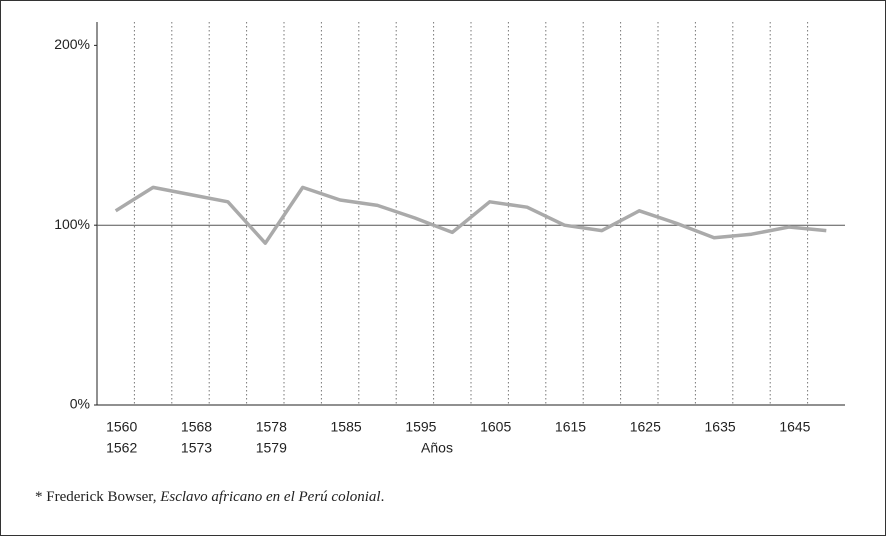  What do you see at coordinates (271, 427) in the screenshot?
I see `x-tick-label: 1578` at bounding box center [271, 427].